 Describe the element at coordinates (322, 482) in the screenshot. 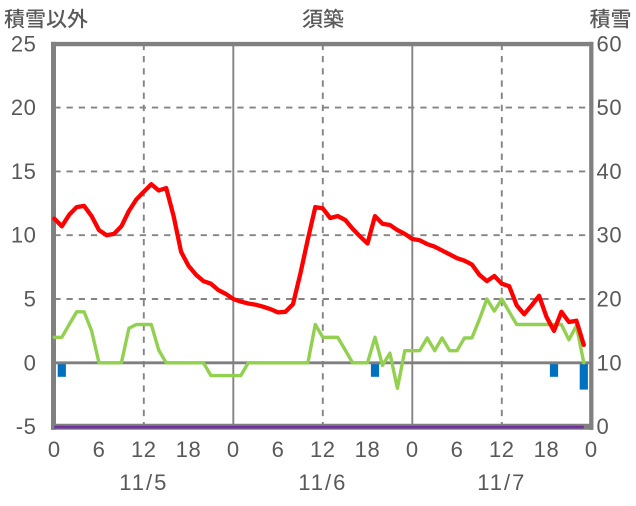

I see `svg-text: 11/6` at that location.